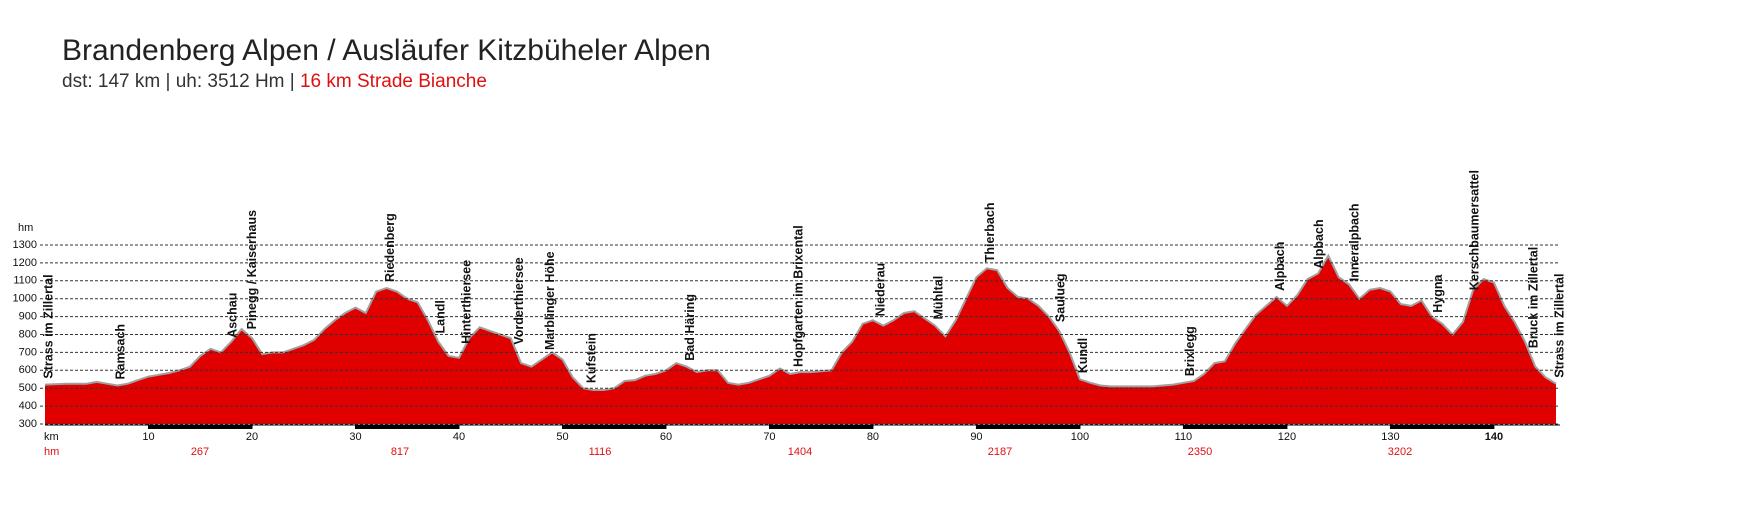  I want to click on place-label: Riedenberg, so click(390, 247).